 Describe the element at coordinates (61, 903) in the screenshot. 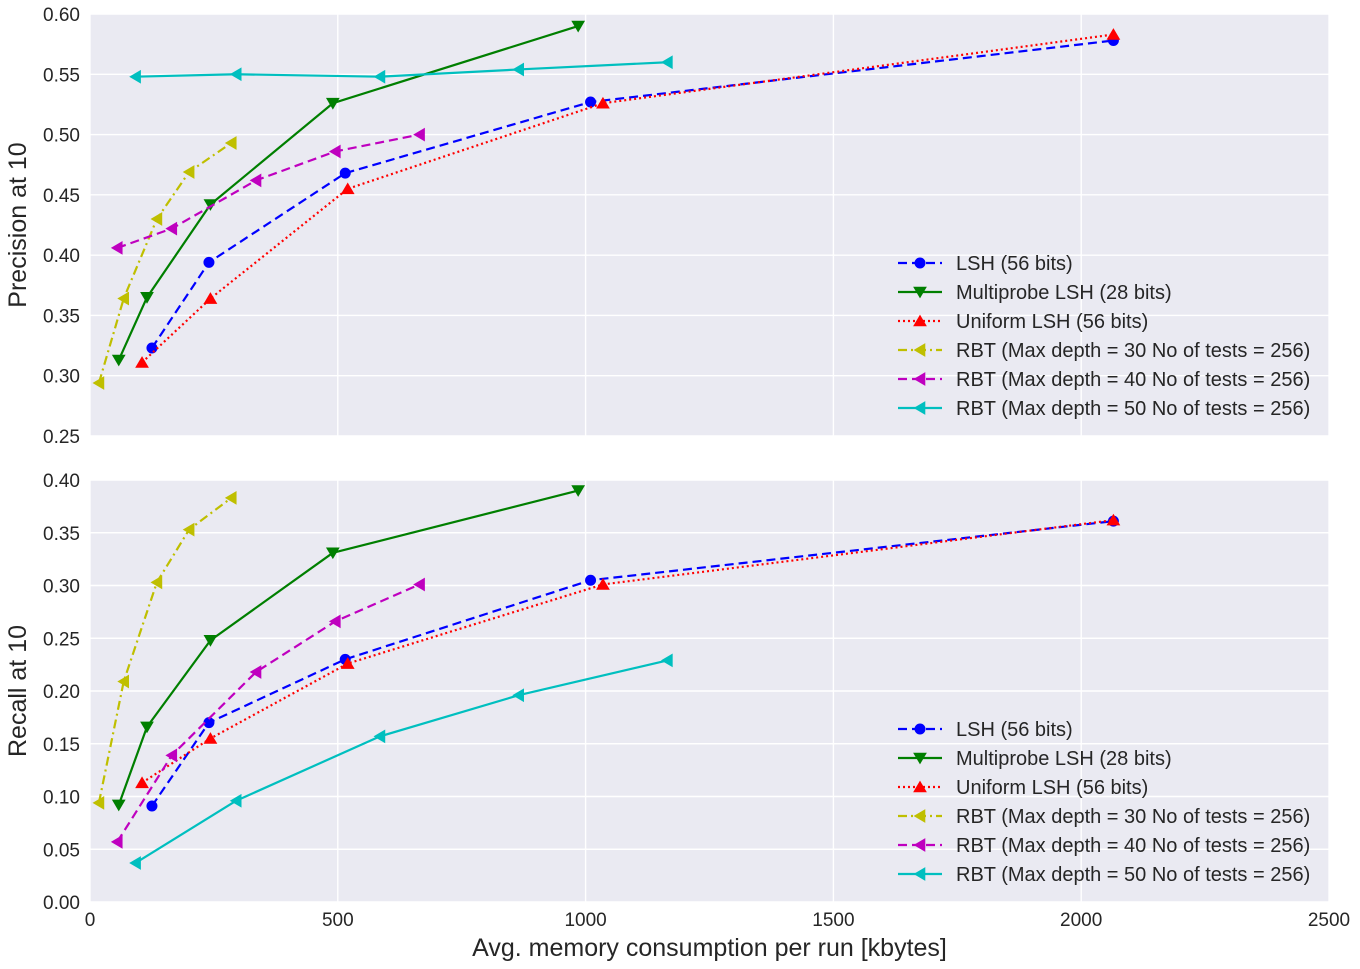

I see `recall-y-tick-label: 0.00` at that location.